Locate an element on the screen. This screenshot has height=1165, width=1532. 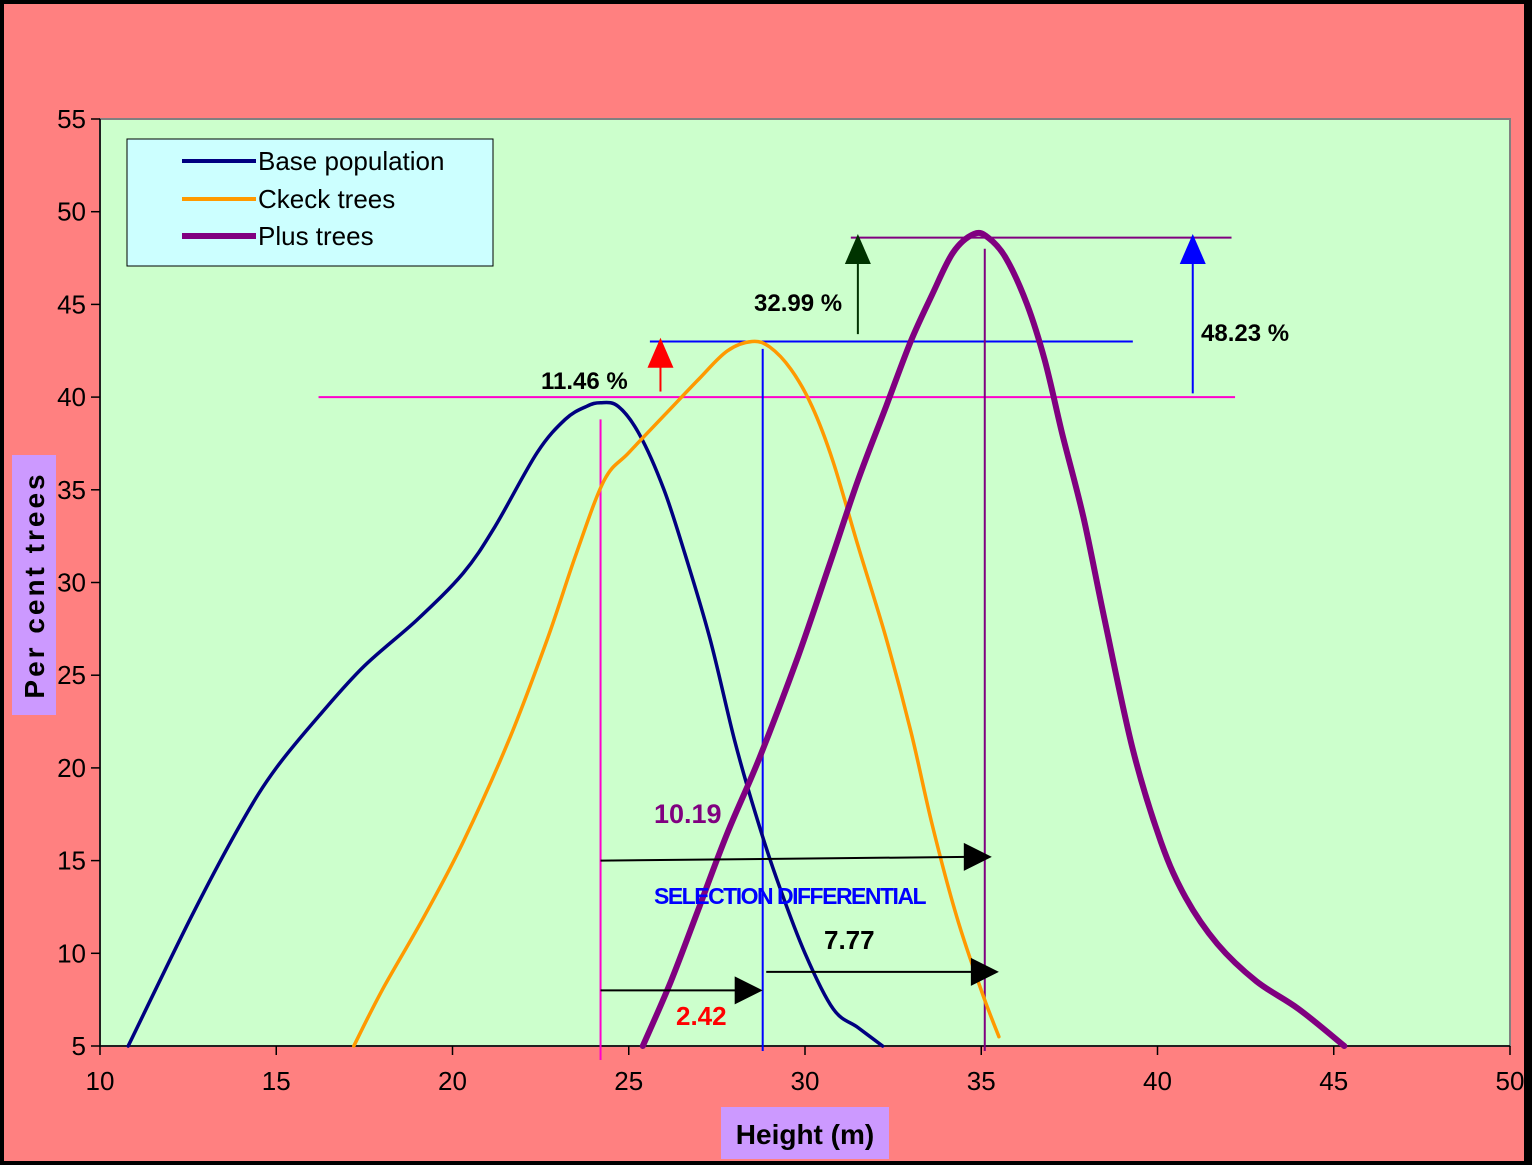
y-tick-label: 55 is located at coordinates (71, 119).